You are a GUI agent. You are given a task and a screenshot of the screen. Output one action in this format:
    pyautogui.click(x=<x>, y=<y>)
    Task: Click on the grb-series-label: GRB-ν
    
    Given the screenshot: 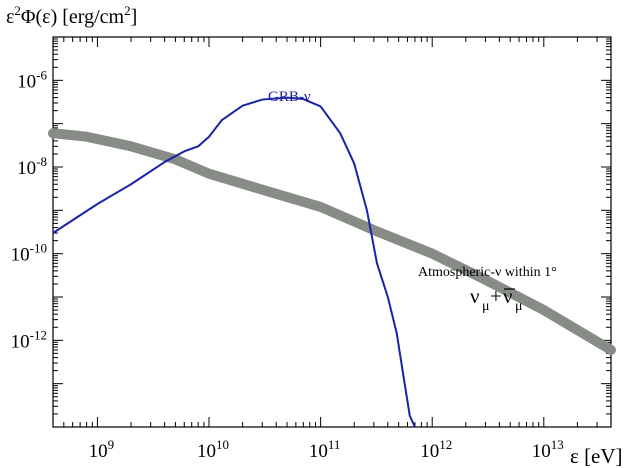 What is the action you would take?
    pyautogui.click(x=289, y=97)
    